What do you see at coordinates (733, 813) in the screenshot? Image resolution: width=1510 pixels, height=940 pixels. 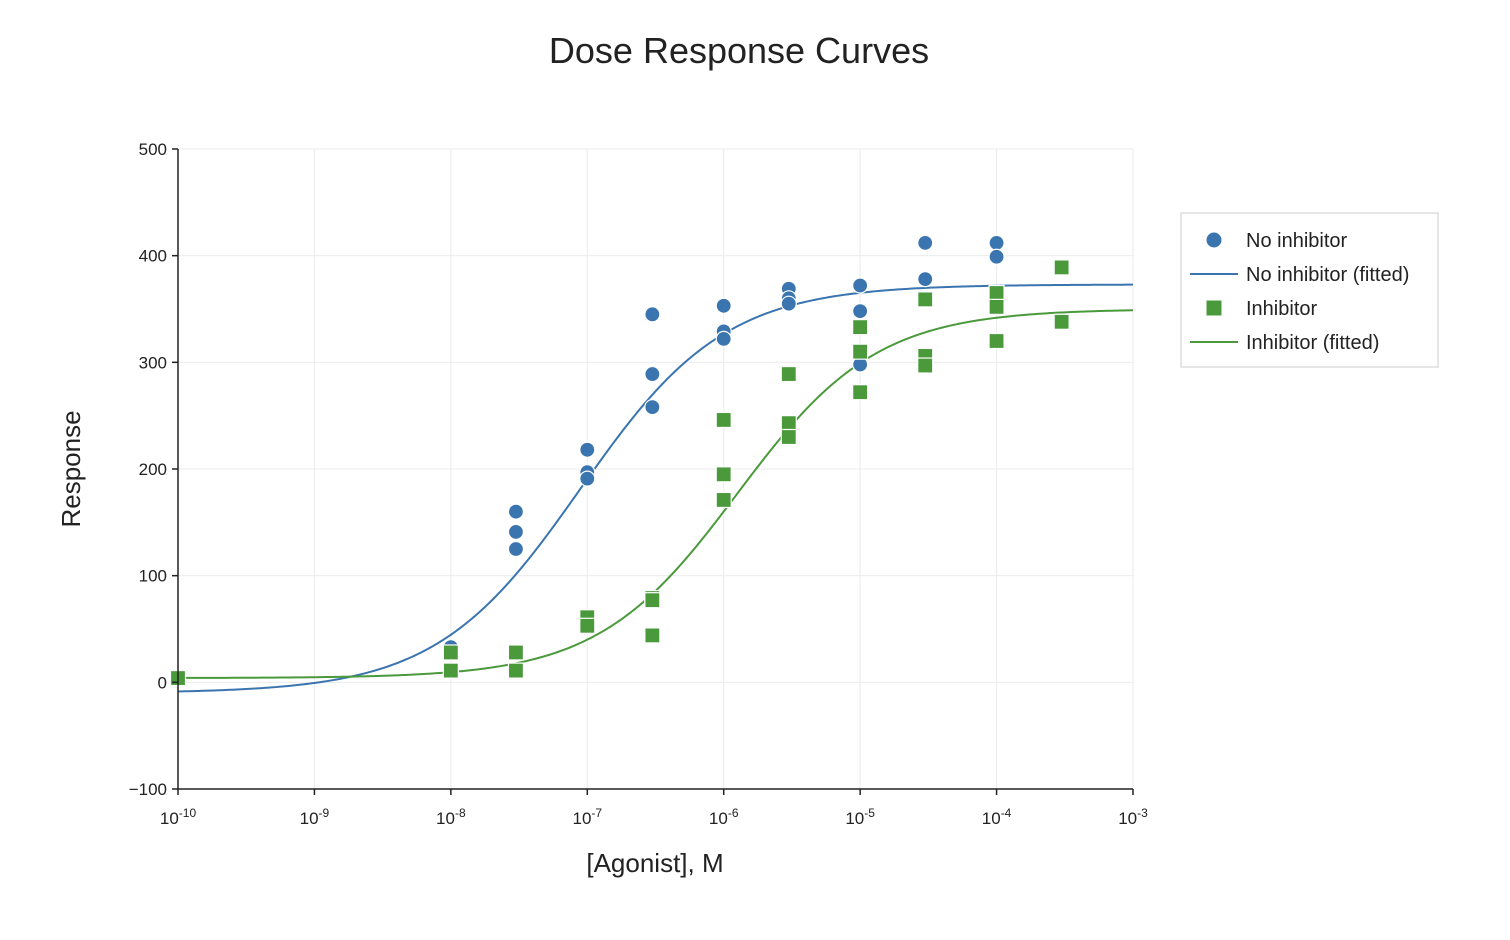 I see `x-tick-exponent: -6` at bounding box center [733, 813].